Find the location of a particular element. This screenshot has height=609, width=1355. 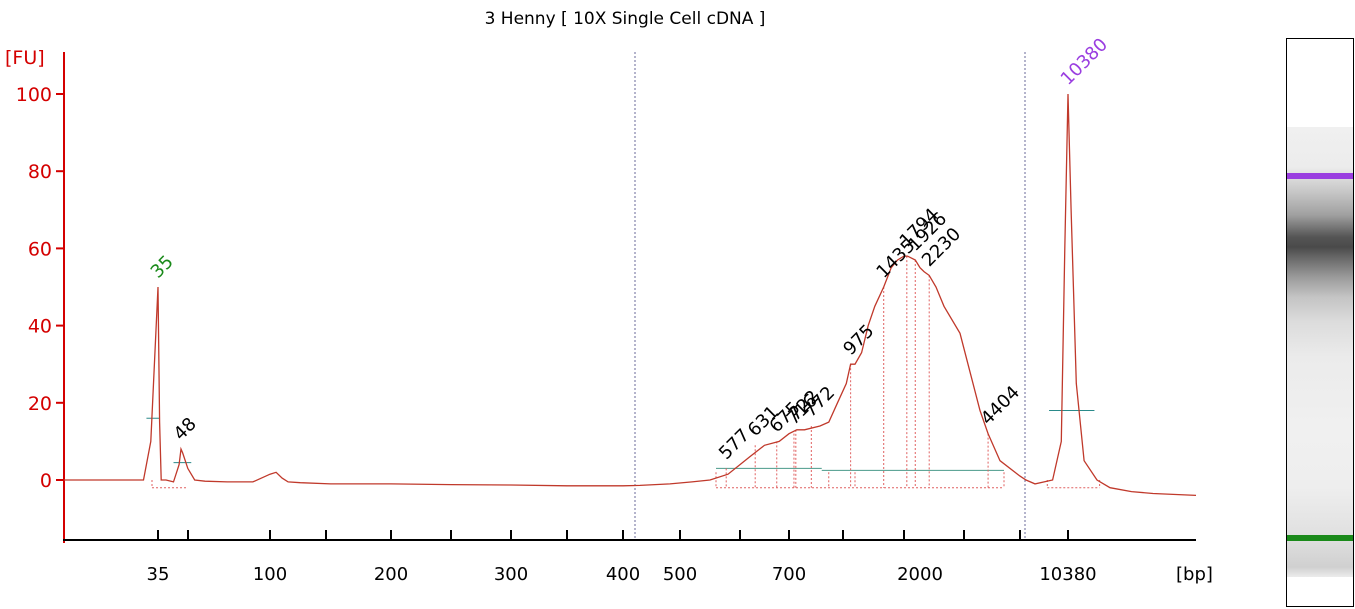

y-tick-label: 20 is located at coordinates (40, 404).